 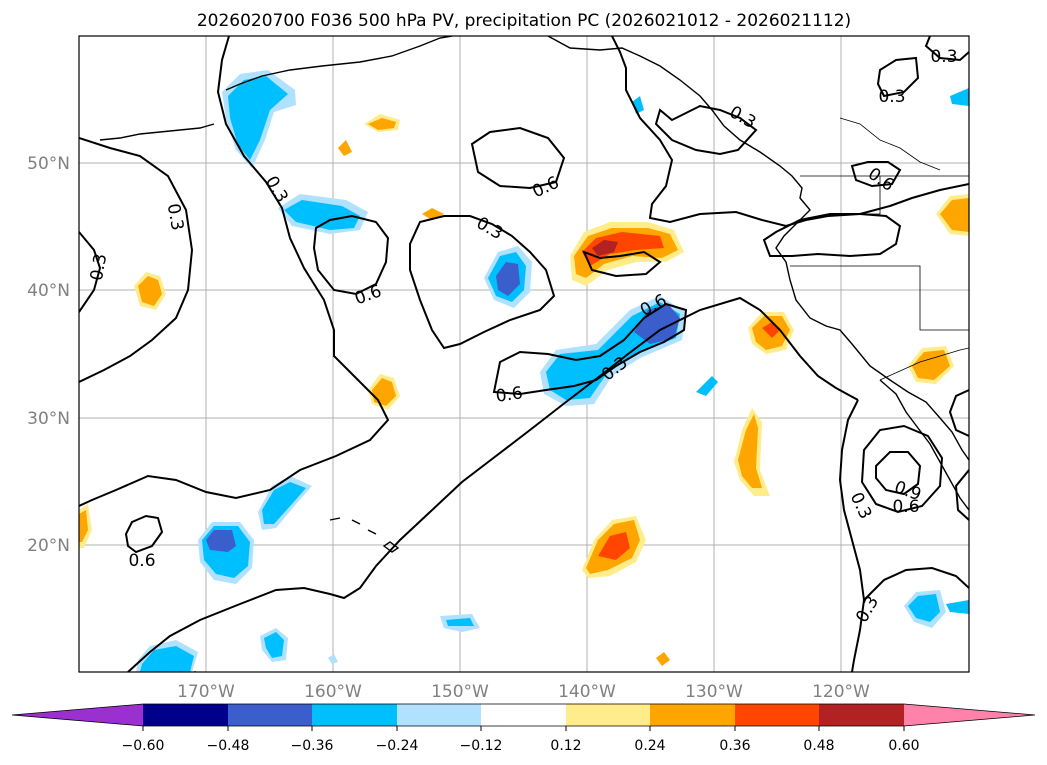 I want to click on coastline-alaska-peninsula, so click(x=339, y=63).